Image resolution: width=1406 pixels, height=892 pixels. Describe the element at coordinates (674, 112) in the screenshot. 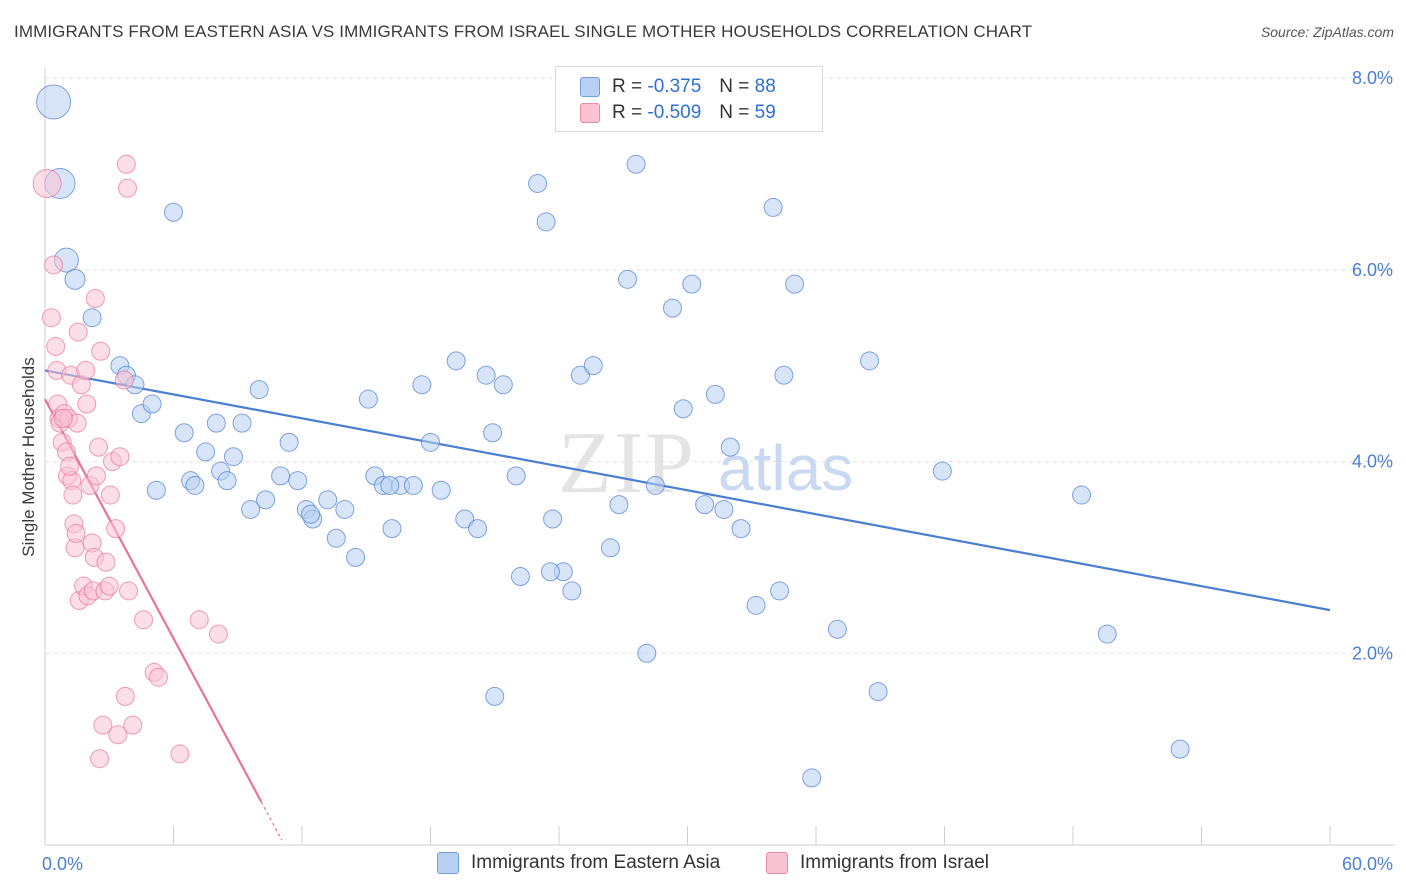

I see `legend-r-value-pink: -0.509` at that location.